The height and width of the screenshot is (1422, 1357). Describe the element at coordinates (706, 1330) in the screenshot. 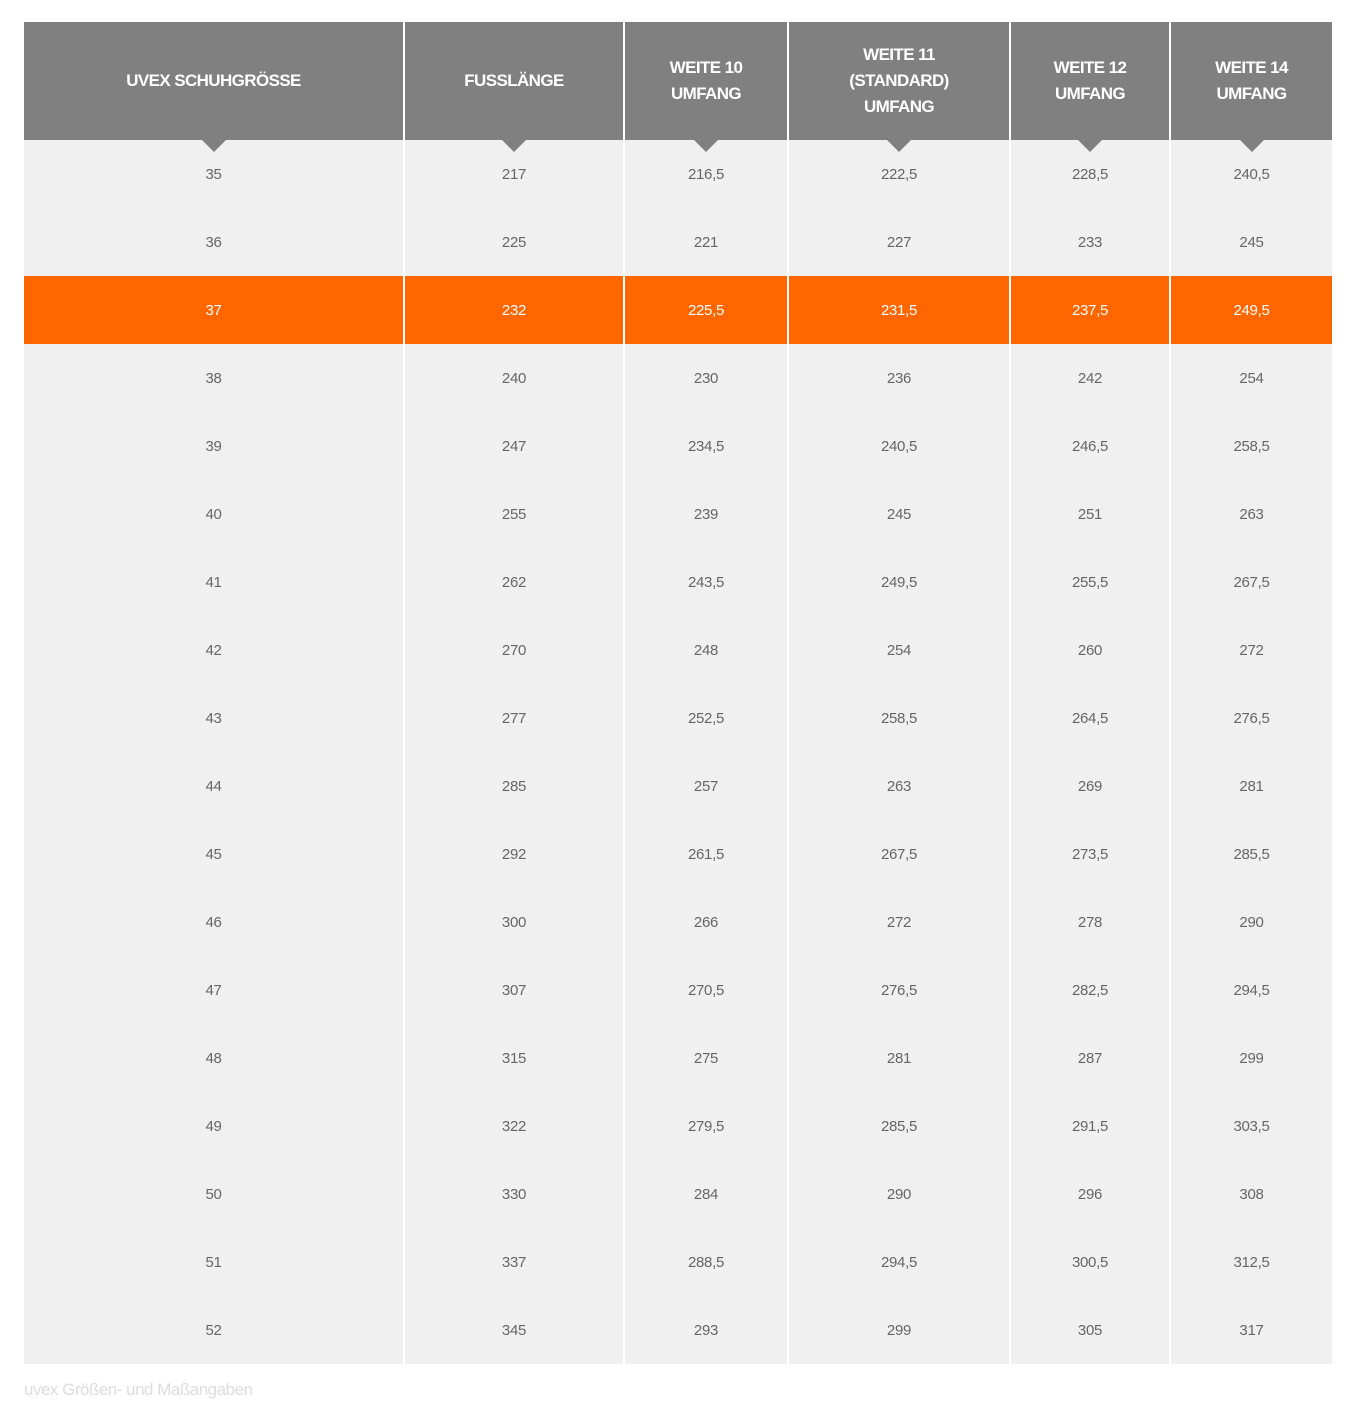

I see `table-cell: 293` at that location.